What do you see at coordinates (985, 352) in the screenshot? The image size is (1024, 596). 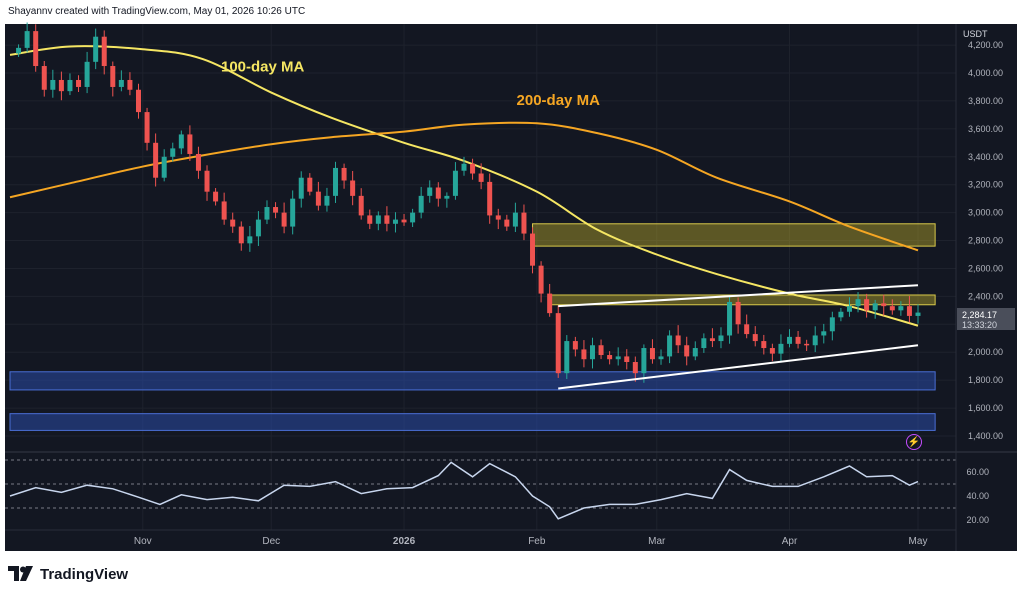 I see `price-tick-label: 2,000.00` at bounding box center [985, 352].